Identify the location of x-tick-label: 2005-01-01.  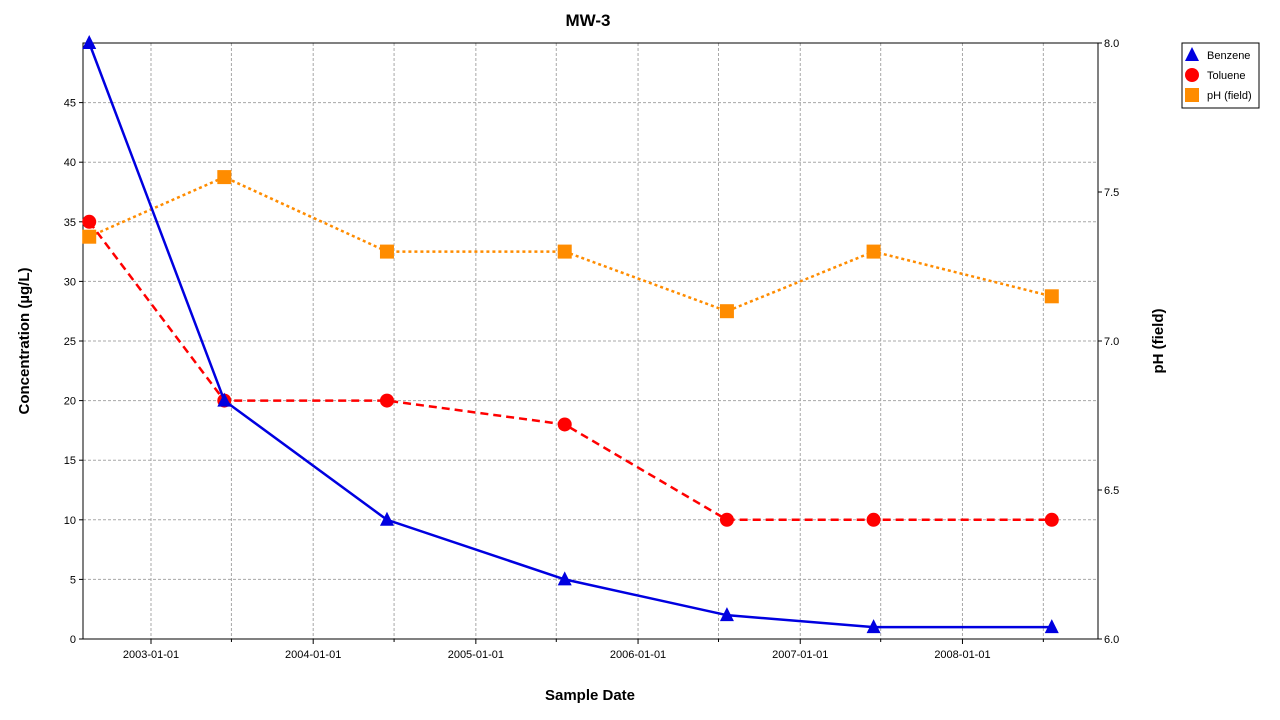
(476, 655).